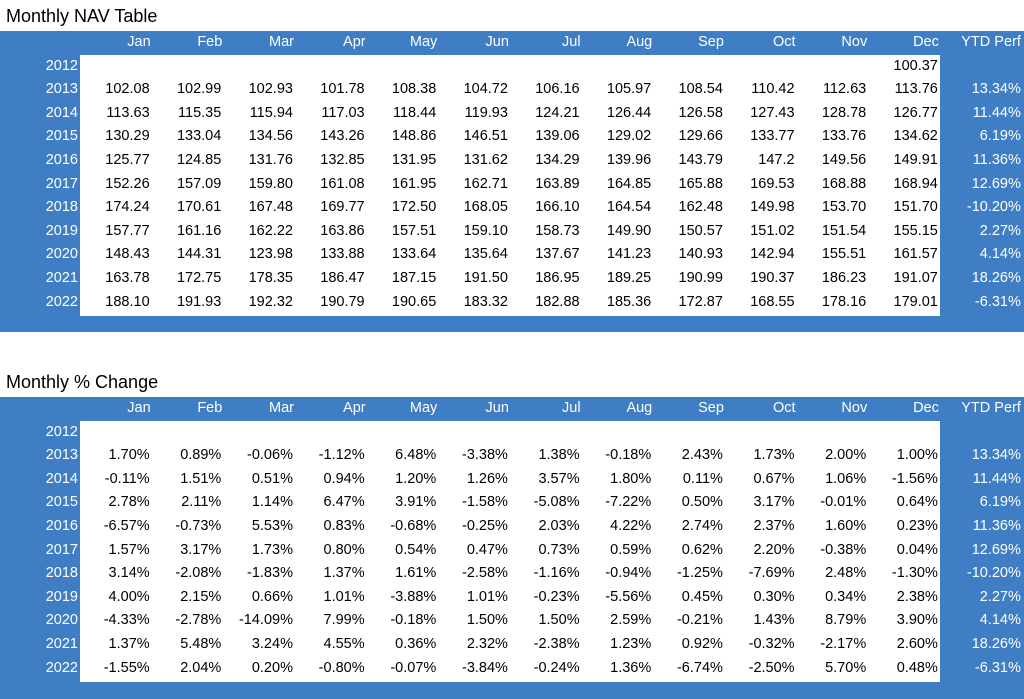  I want to click on table-cell: 119.93, so click(486, 112).